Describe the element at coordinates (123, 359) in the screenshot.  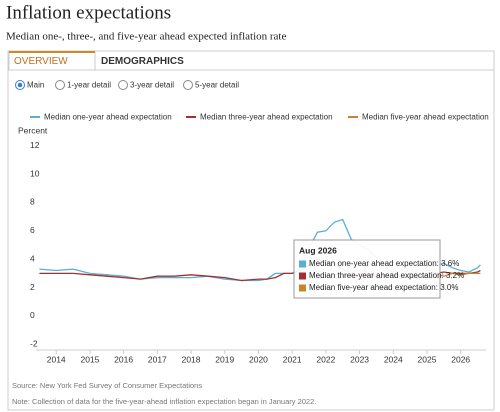
I see `x-tick-label: 2016` at that location.